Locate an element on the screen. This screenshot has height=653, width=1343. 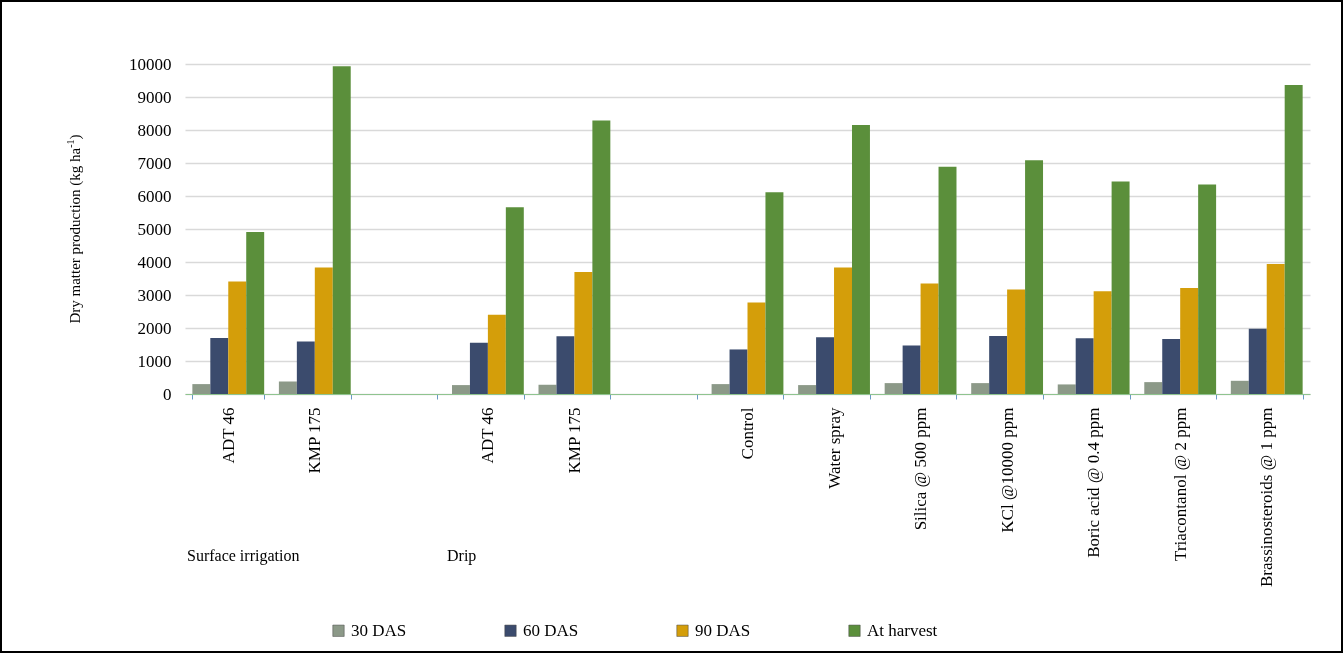
y-tick-label: 3000 is located at coordinates (154, 295).